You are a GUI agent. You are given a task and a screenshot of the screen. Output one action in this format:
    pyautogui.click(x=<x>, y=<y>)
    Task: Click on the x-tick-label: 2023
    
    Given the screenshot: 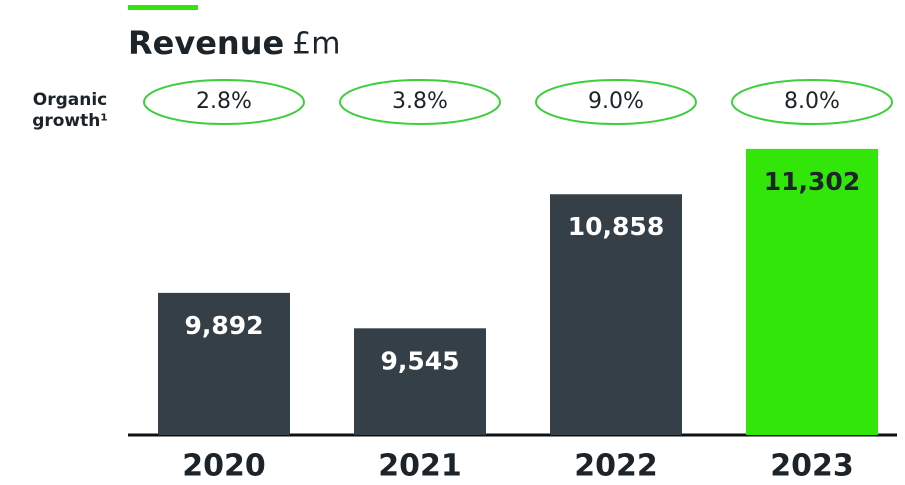 What is the action you would take?
    pyautogui.click(x=812, y=466)
    